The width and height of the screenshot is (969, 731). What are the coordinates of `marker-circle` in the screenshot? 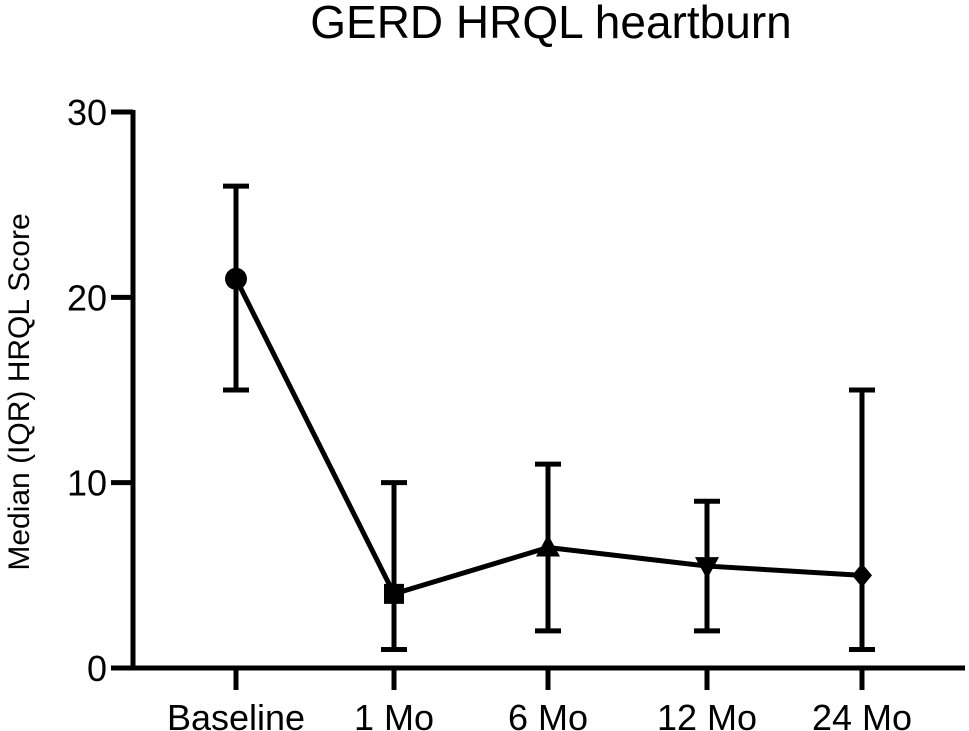 It's located at (236, 278).